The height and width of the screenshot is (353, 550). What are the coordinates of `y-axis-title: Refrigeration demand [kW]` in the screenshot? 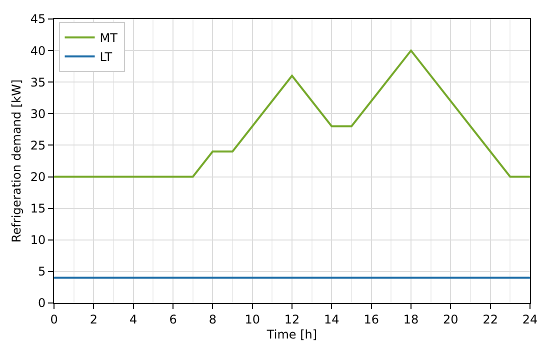 It's located at (17, 161).